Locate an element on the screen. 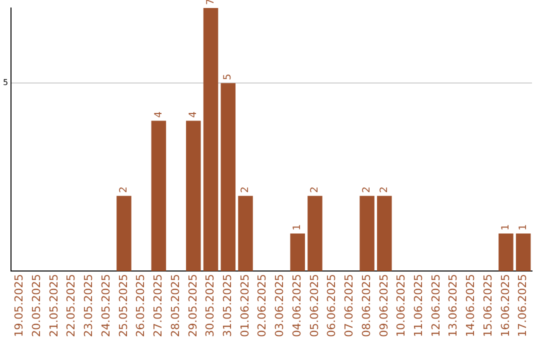  x-tick-label: 01.06.2025 is located at coordinates (245, 306).